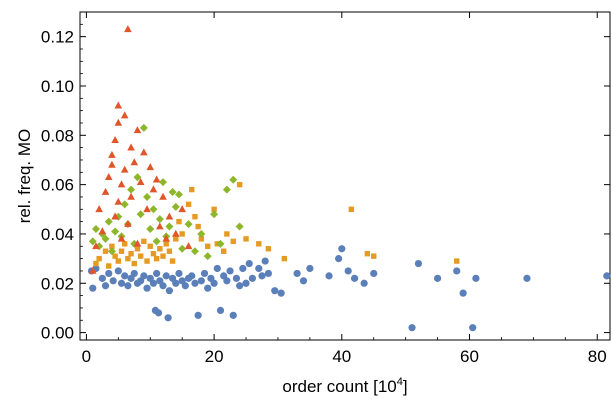  What do you see at coordinates (214, 356) in the screenshot?
I see `x-tick-label: 20` at bounding box center [214, 356].